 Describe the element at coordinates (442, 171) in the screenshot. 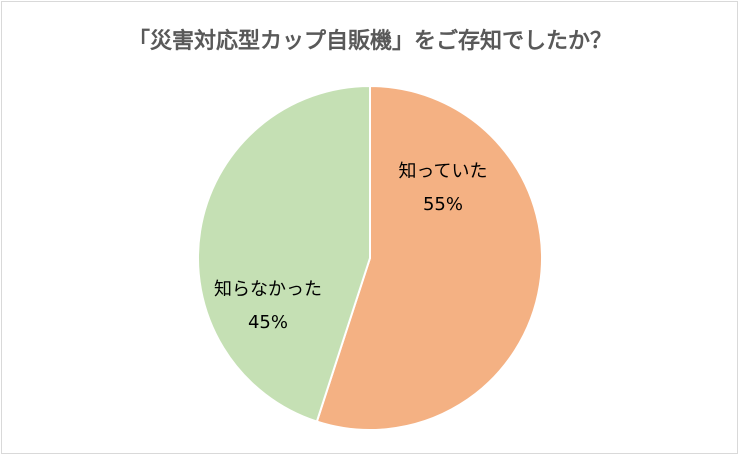

I see `category-label: 知っていた` at that location.